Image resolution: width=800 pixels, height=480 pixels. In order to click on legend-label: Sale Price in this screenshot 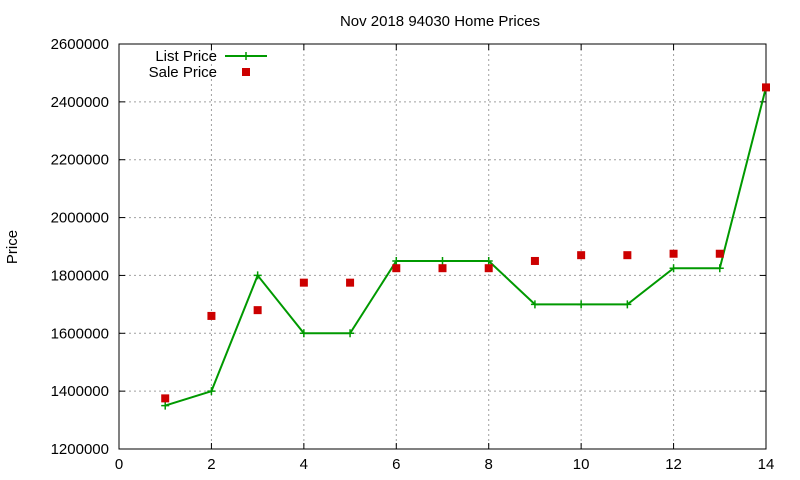, I will do `click(183, 72)`.